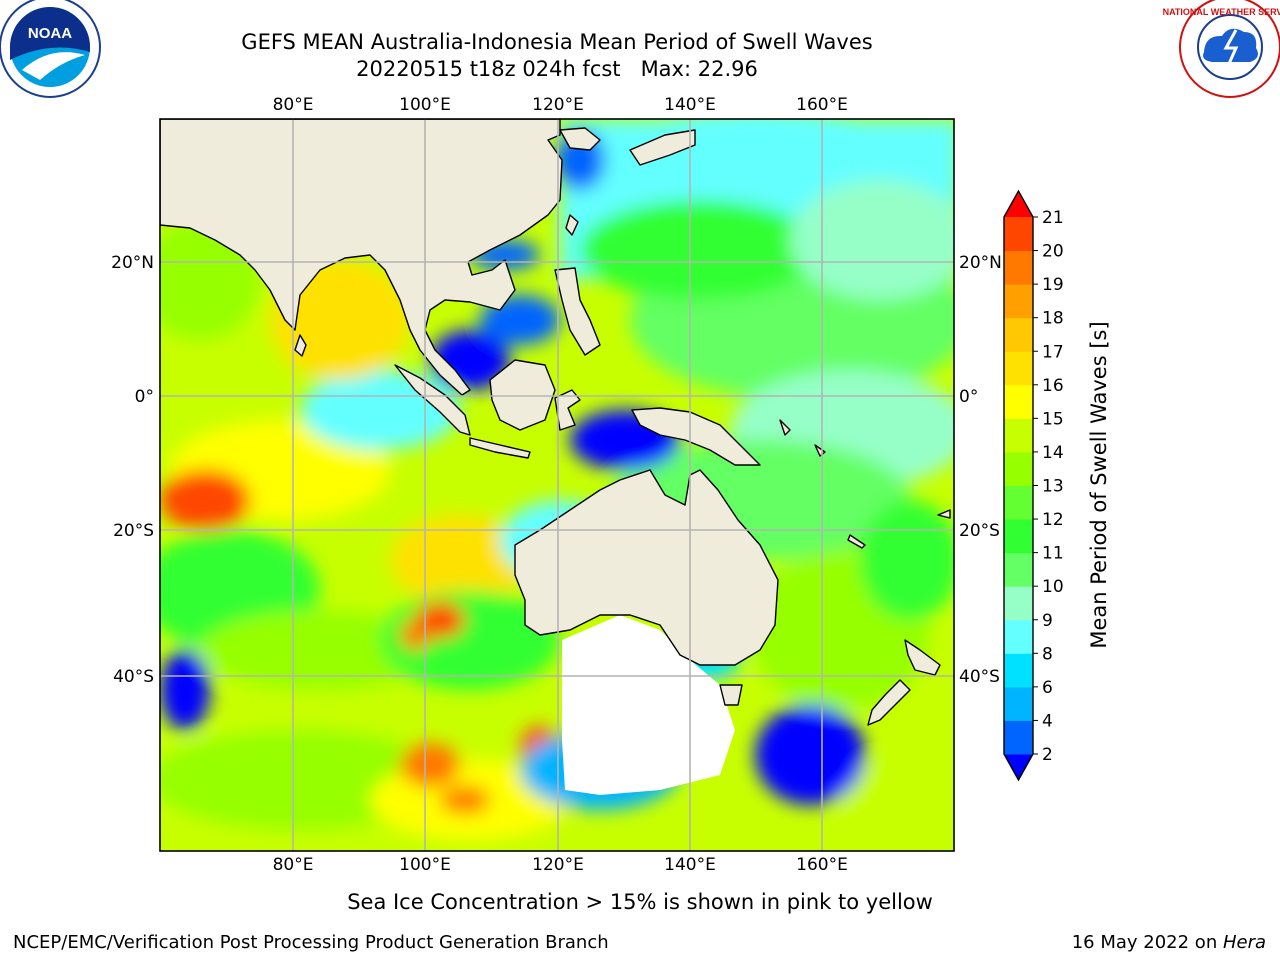  What do you see at coordinates (1221, 49) in the screenshot?
I see `nws-logo: NATIONAL WEATHER SERVICE` at bounding box center [1221, 49].